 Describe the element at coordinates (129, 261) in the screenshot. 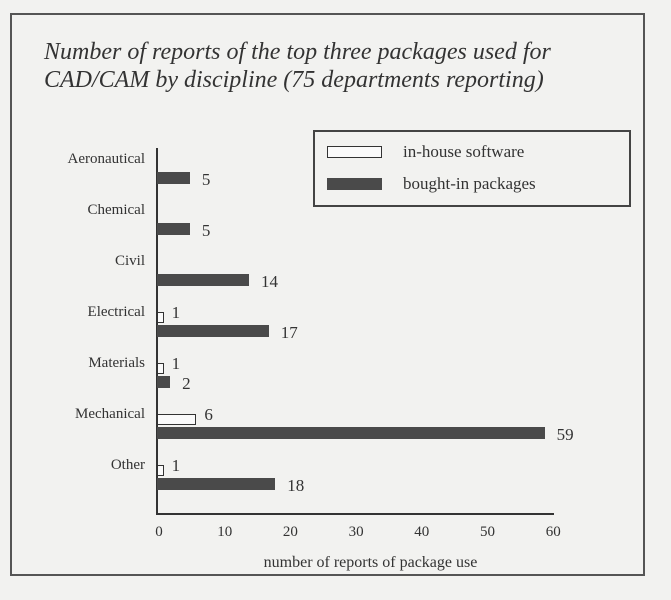

I see `category-label: Civil` at that location.